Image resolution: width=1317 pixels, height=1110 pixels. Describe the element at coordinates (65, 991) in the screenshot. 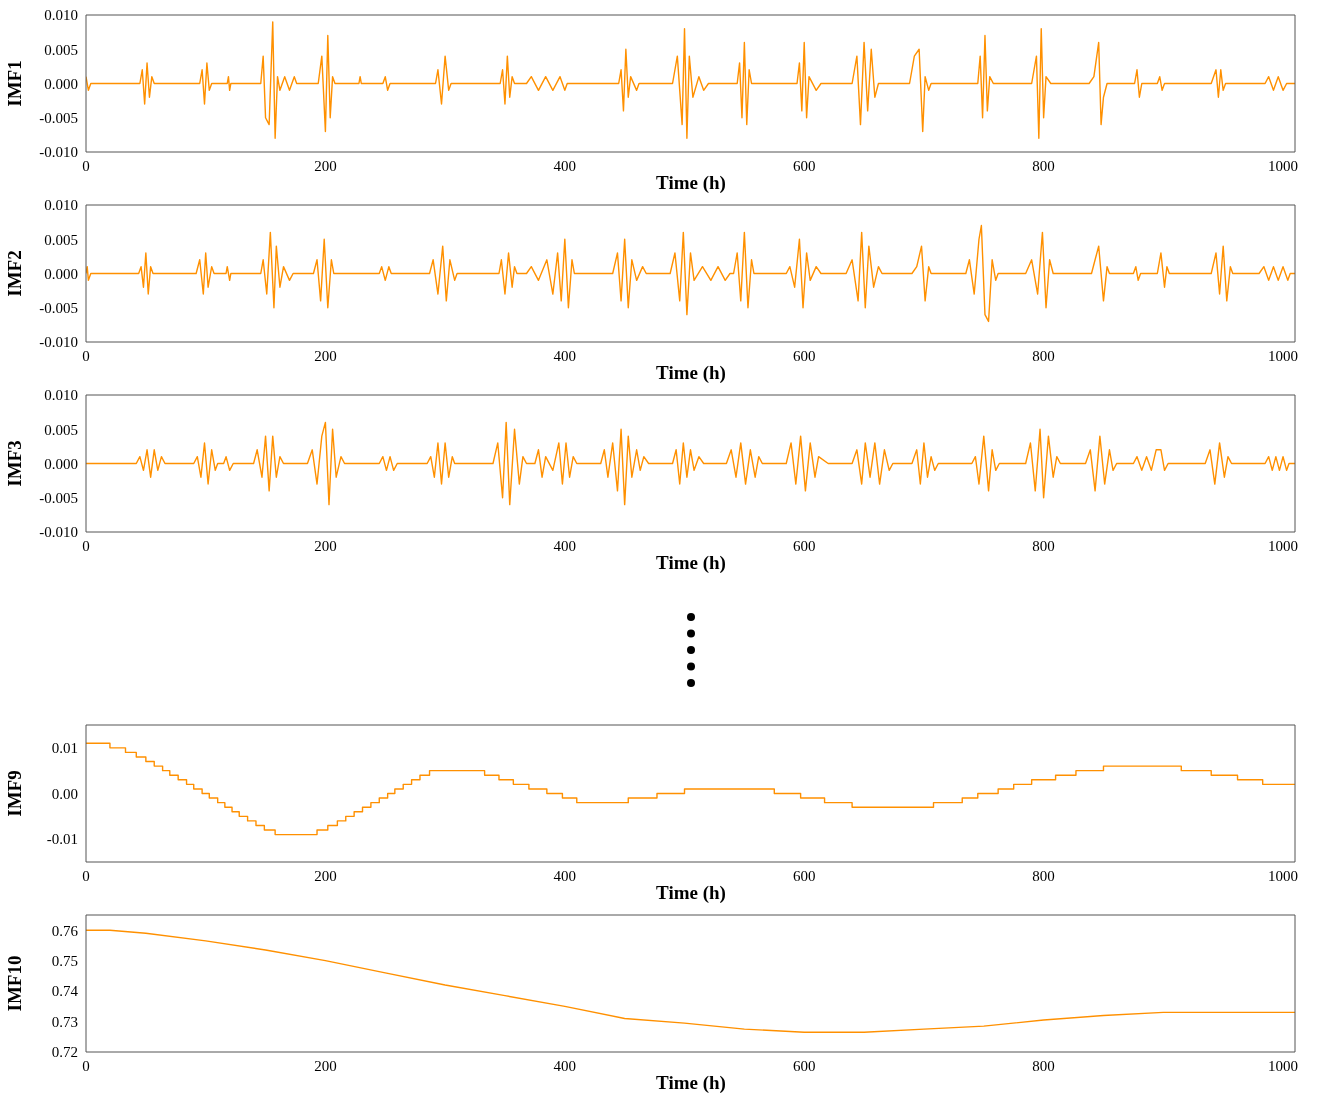

I see `y-tick-label: 0.74` at that location.